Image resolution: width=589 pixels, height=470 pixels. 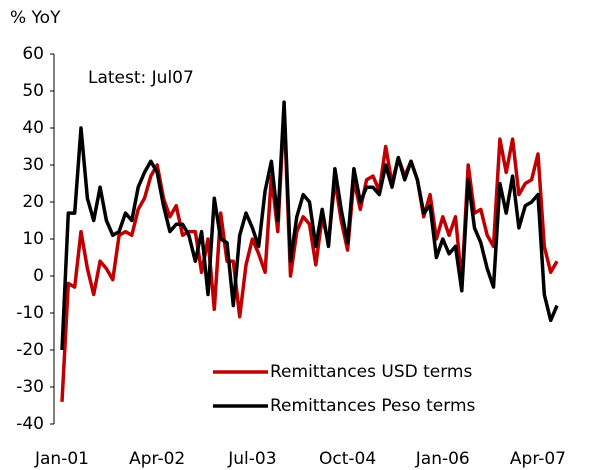 What do you see at coordinates (442, 459) in the screenshot?
I see `x-tick-label: Jan-06` at bounding box center [442, 459].